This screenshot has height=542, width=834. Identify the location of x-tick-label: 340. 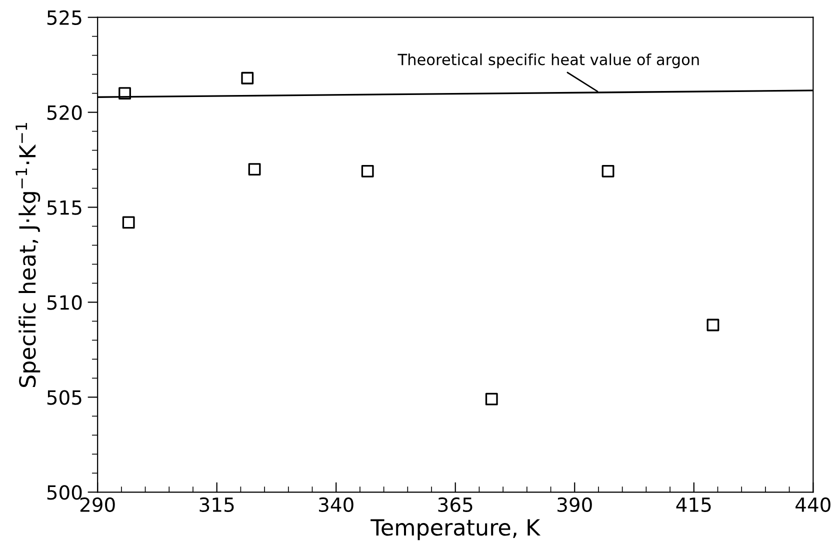
(336, 504).